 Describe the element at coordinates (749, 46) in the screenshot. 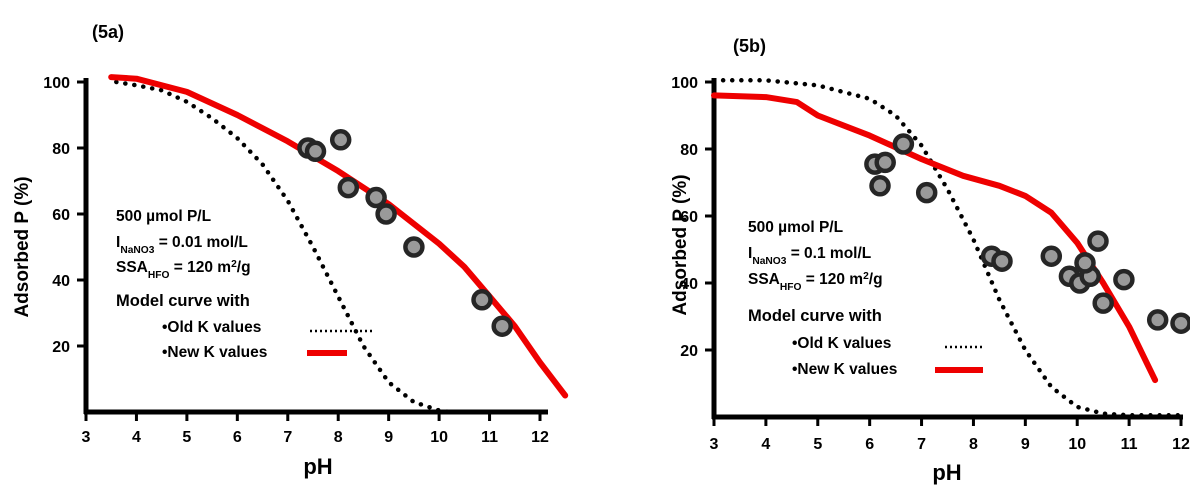

I see `panel-label: (5b)` at that location.